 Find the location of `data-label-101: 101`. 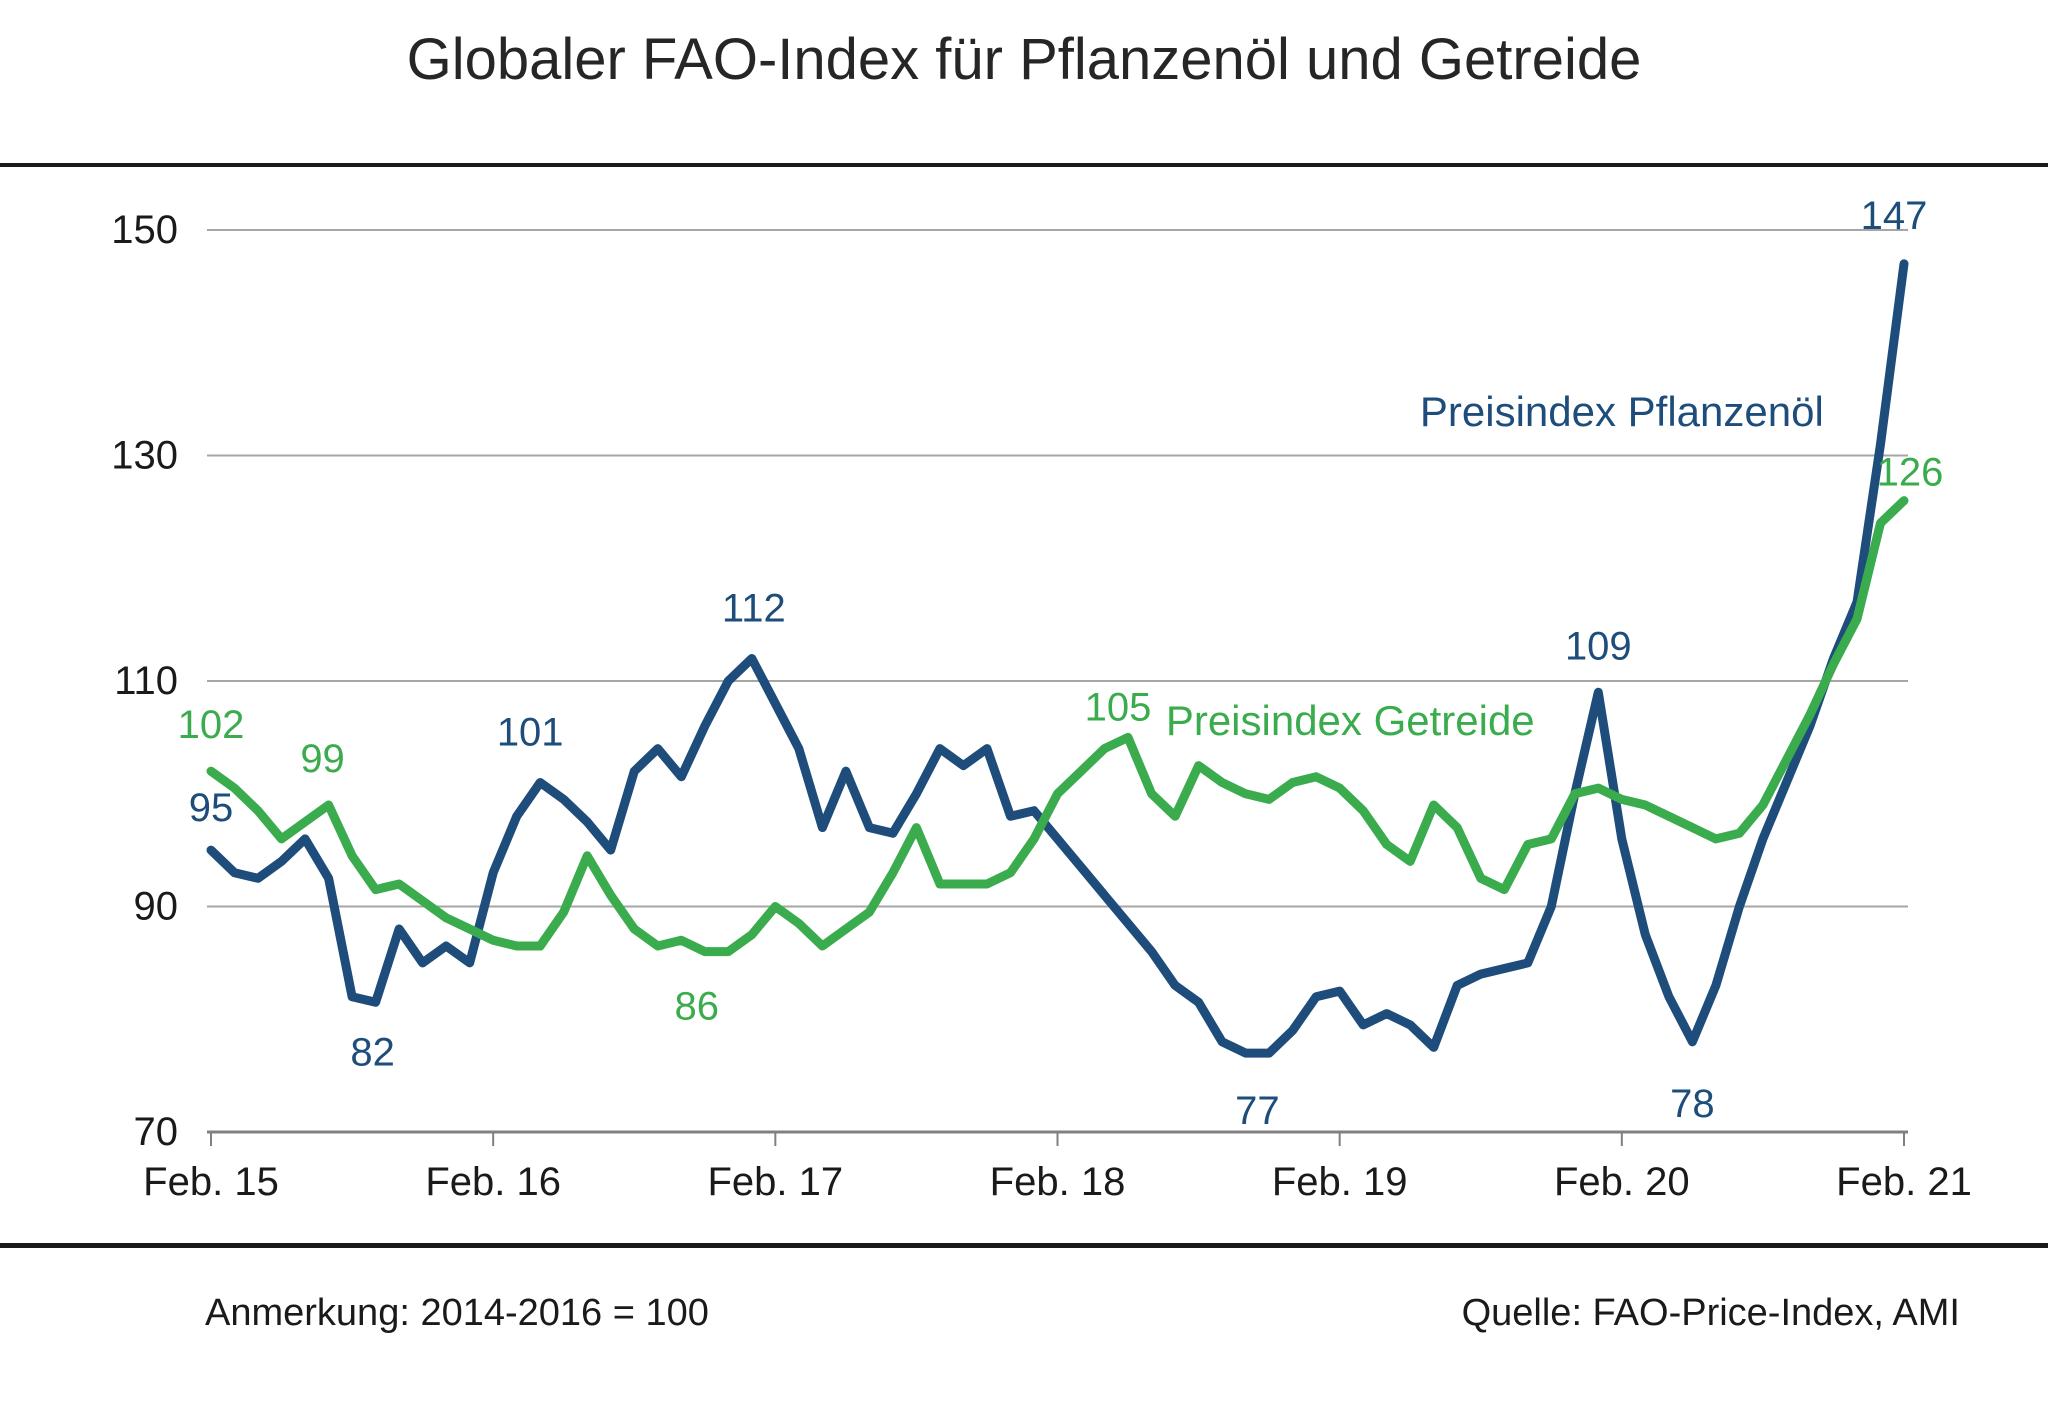

data-label-101: 101 is located at coordinates (530, 732).